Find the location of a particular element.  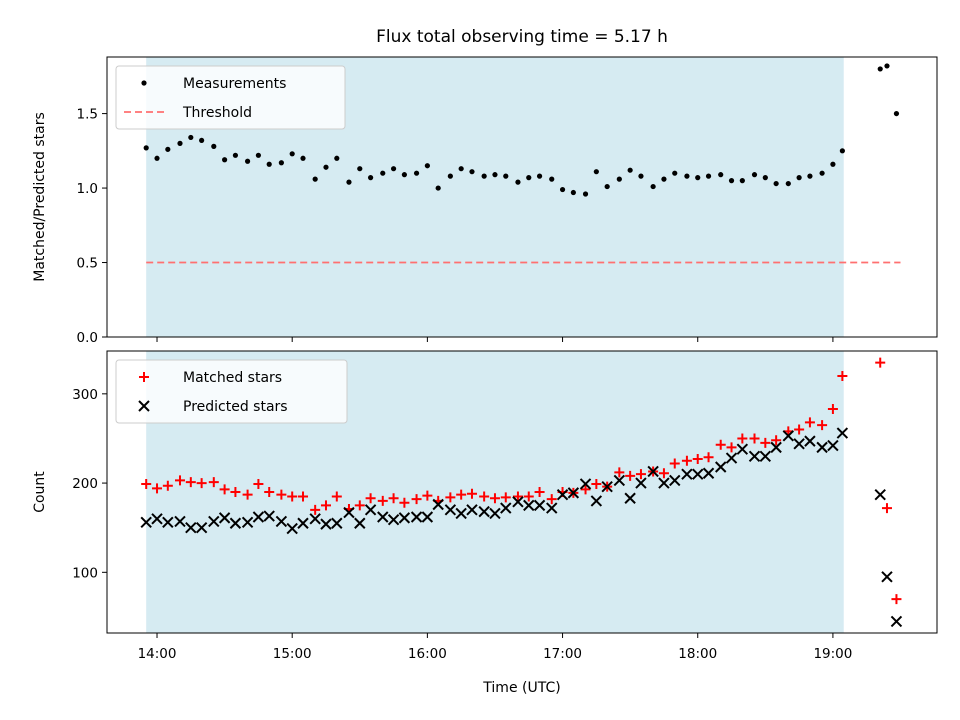

legend-label: Matched stars is located at coordinates (232, 378).